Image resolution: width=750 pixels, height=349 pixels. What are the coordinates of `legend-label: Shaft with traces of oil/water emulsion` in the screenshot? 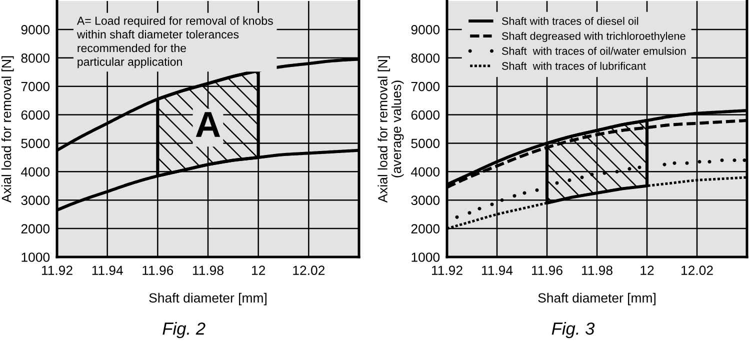 It's located at (594, 50).